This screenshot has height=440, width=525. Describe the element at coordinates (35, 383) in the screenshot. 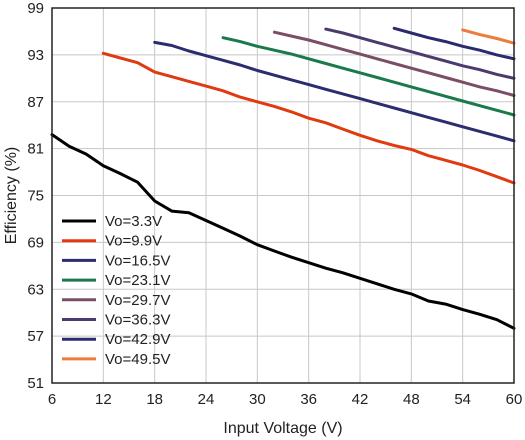

I see `y-tick-label: 51` at that location.